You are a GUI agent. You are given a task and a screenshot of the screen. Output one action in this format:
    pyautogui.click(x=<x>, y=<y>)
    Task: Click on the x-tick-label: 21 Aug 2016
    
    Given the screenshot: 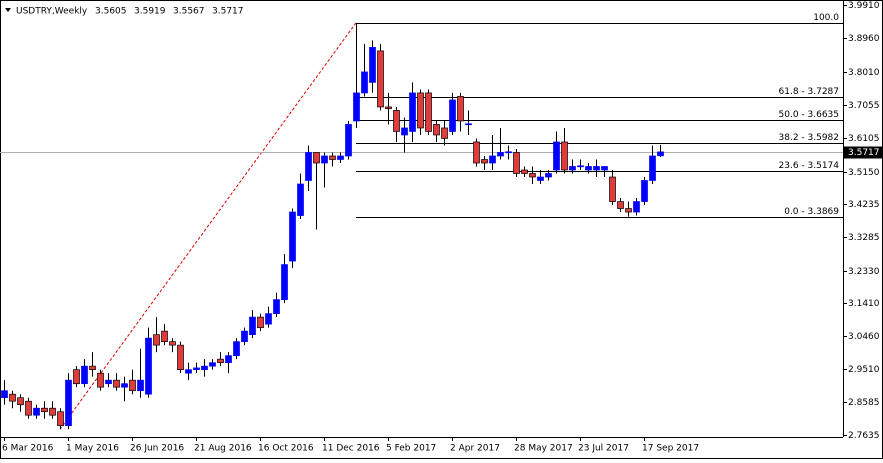 What is the action you would take?
    pyautogui.click(x=223, y=449)
    